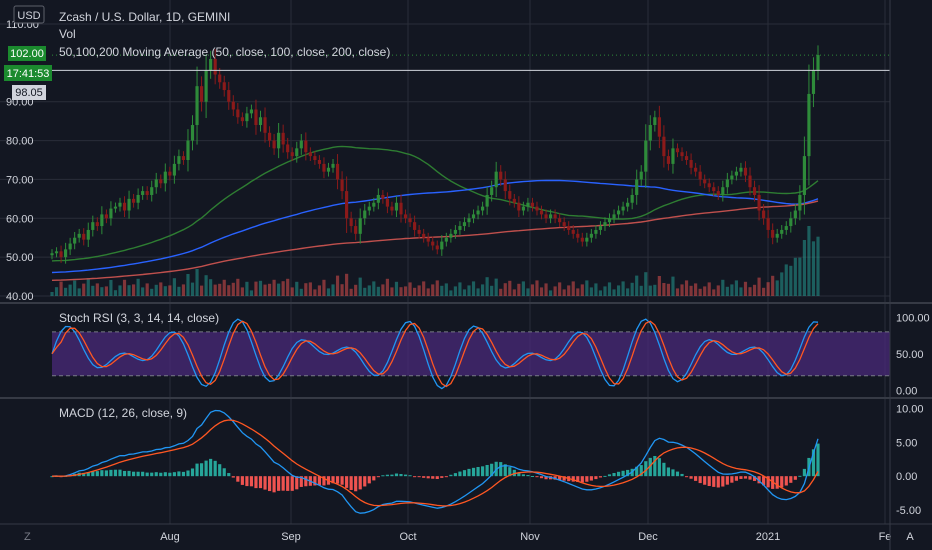 The width and height of the screenshot is (932, 550). I want to click on volume-bars, so click(435, 261).